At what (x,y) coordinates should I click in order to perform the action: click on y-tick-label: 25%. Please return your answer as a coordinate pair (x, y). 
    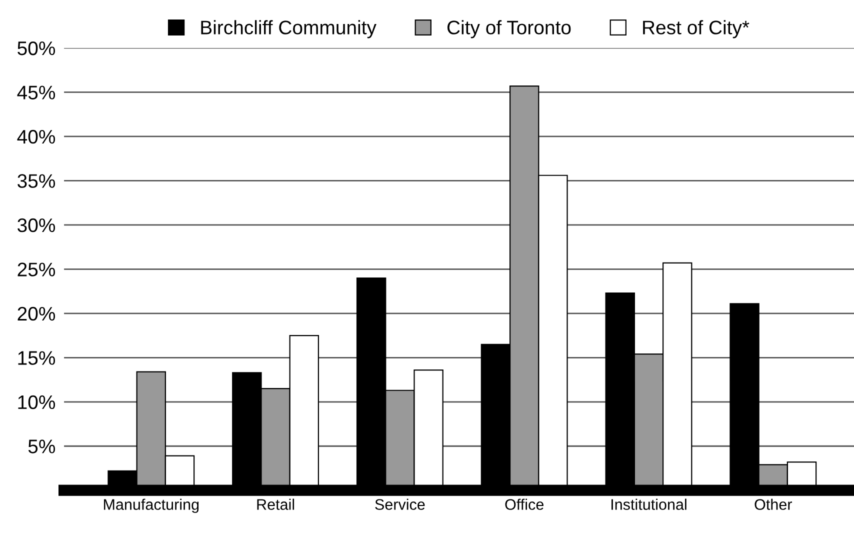
    Looking at the image, I should click on (37, 269).